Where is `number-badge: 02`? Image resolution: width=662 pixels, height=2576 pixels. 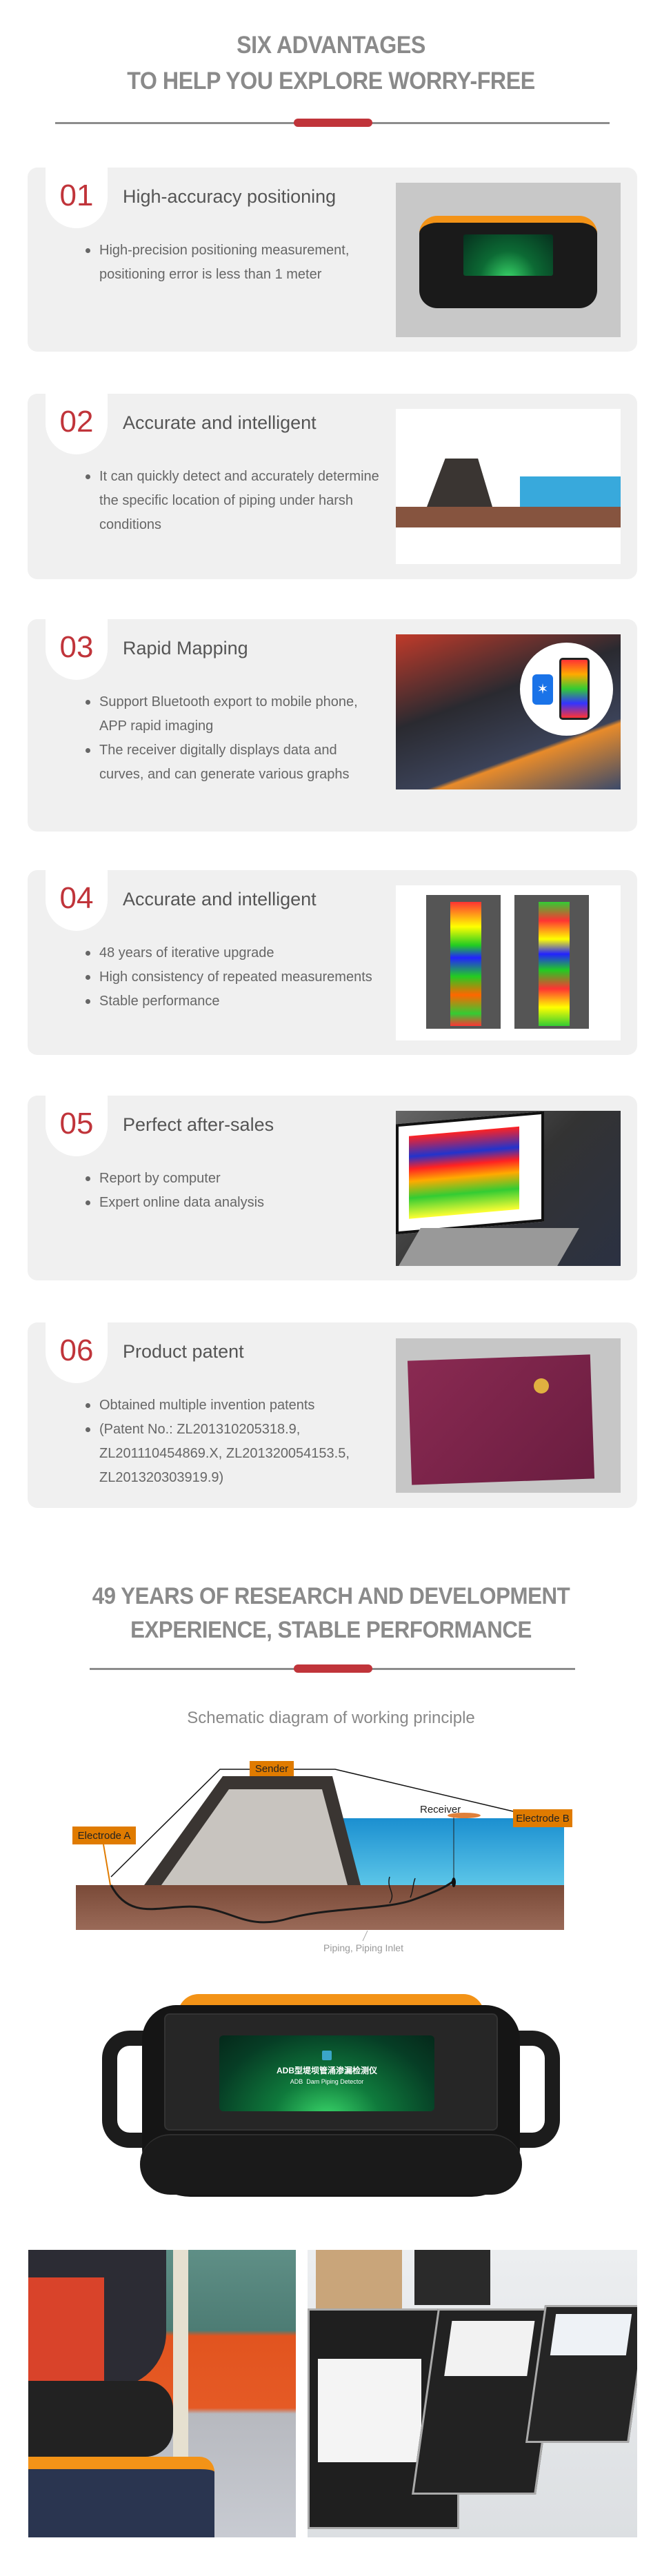
number-badge: 02 is located at coordinates (77, 424).